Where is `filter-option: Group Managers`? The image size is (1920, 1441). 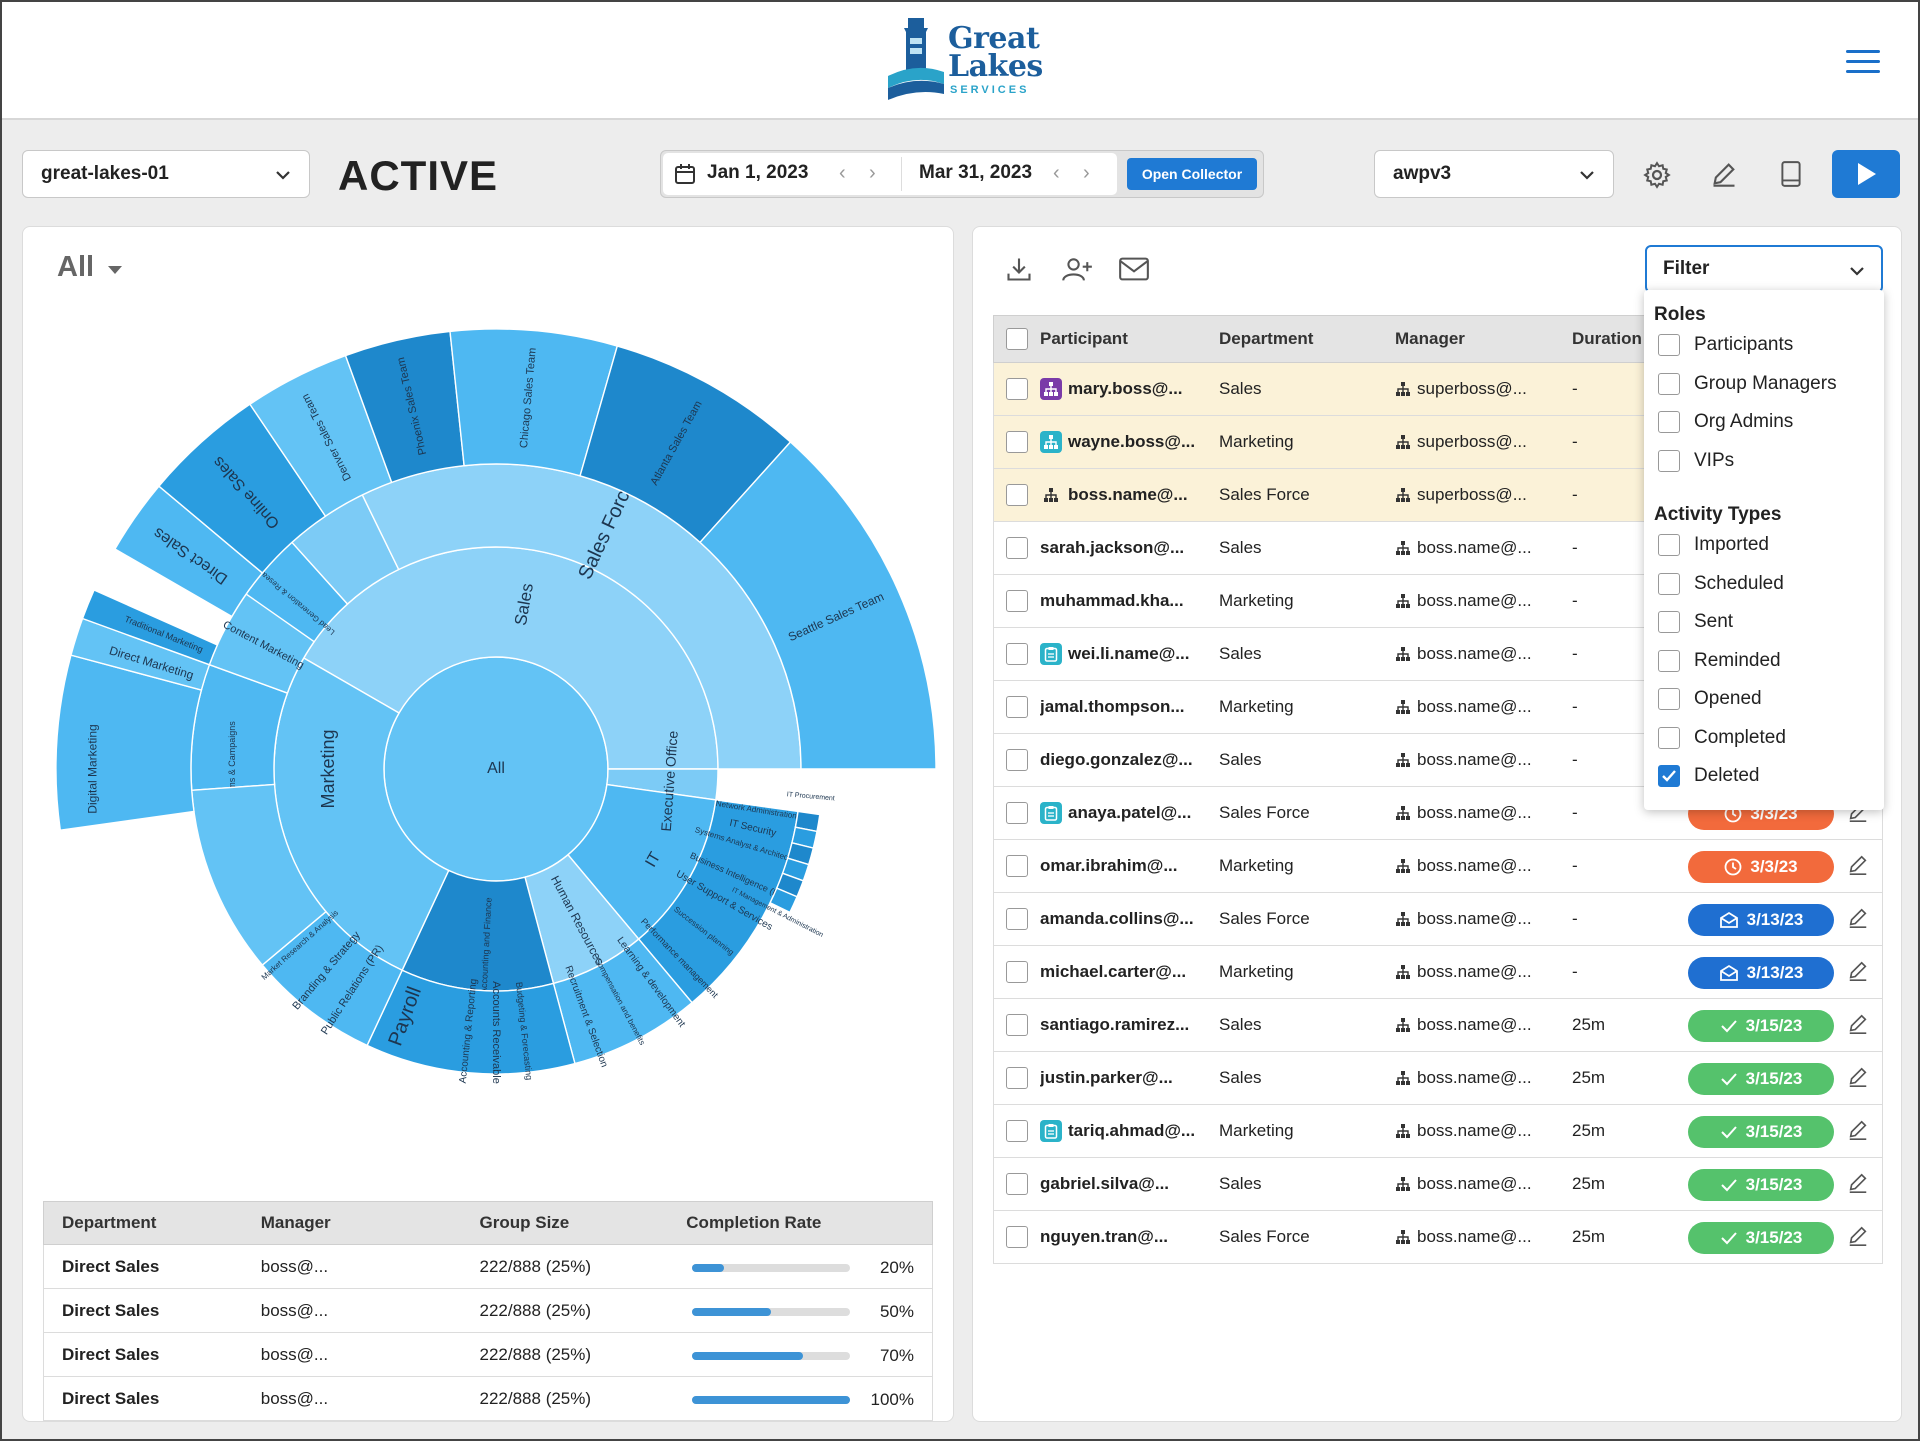
filter-option: Group Managers is located at coordinates (1747, 383).